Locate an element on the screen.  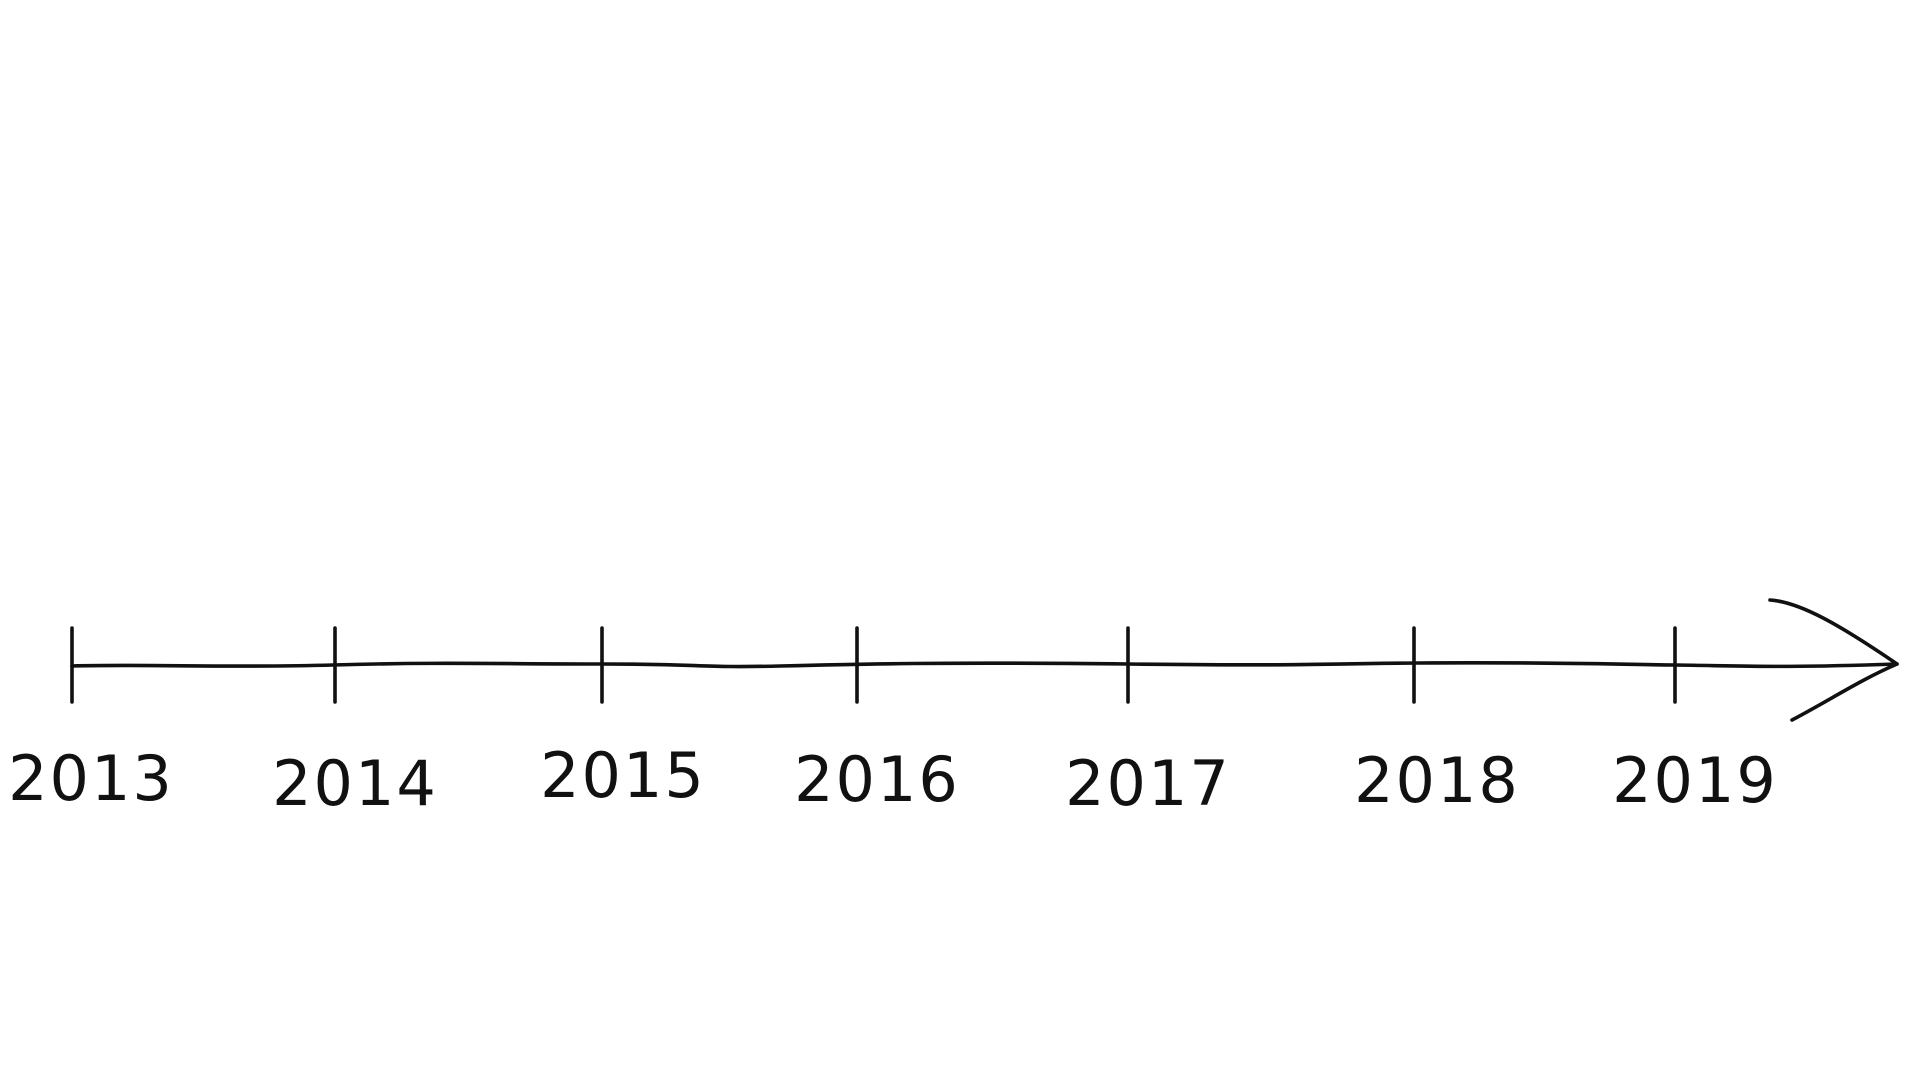
year-label-2015: 2015 is located at coordinates (623, 775).